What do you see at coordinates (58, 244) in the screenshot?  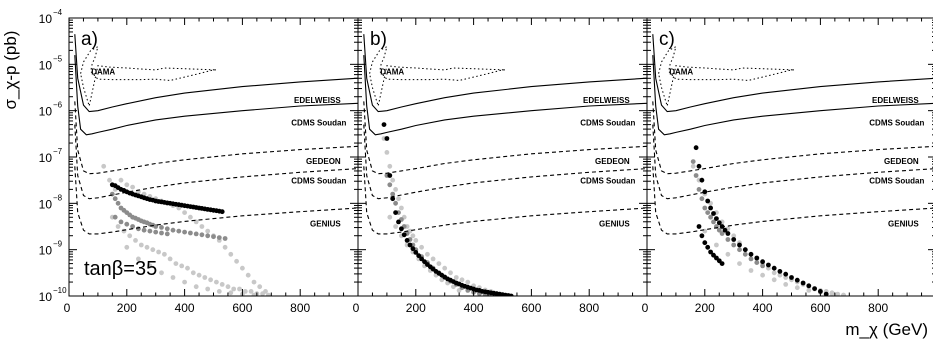 I see `y-tick-exponent: −9` at bounding box center [58, 244].